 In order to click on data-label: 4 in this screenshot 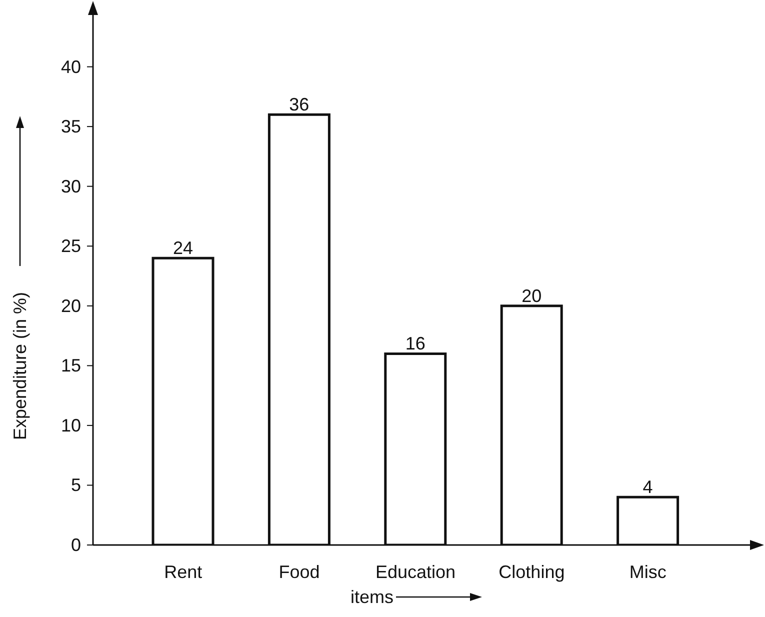, I will do `click(647, 487)`.